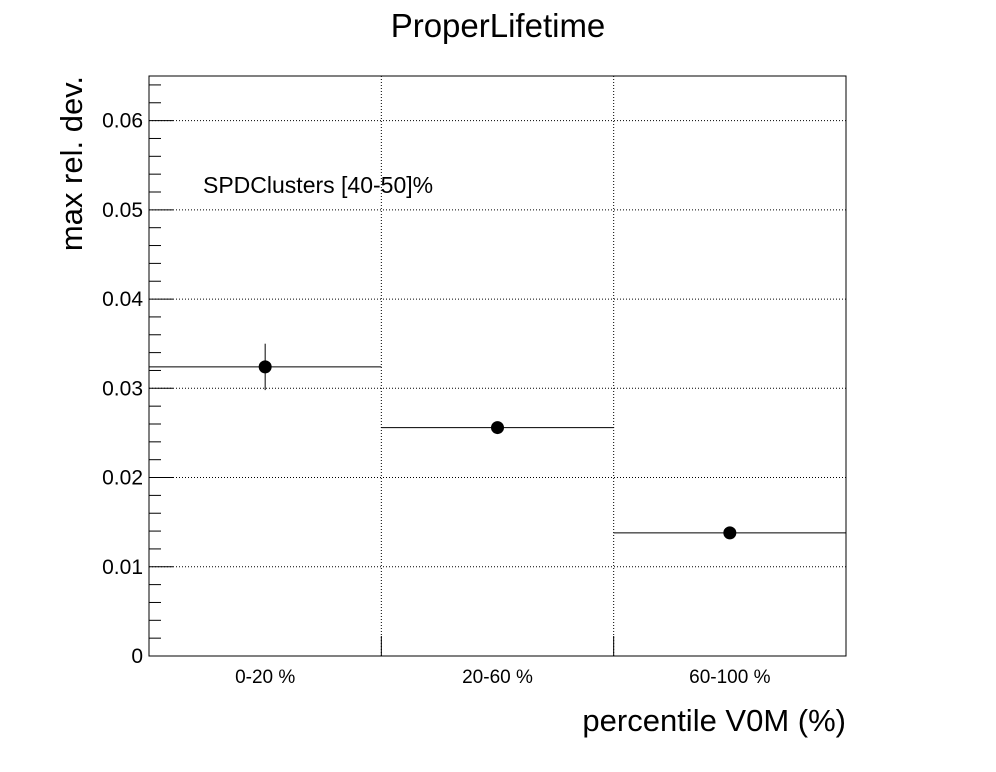  I want to click on y-axis: 0 0.01 0.02 0.03 0.04 0.05 0.06, so click(137, 376).